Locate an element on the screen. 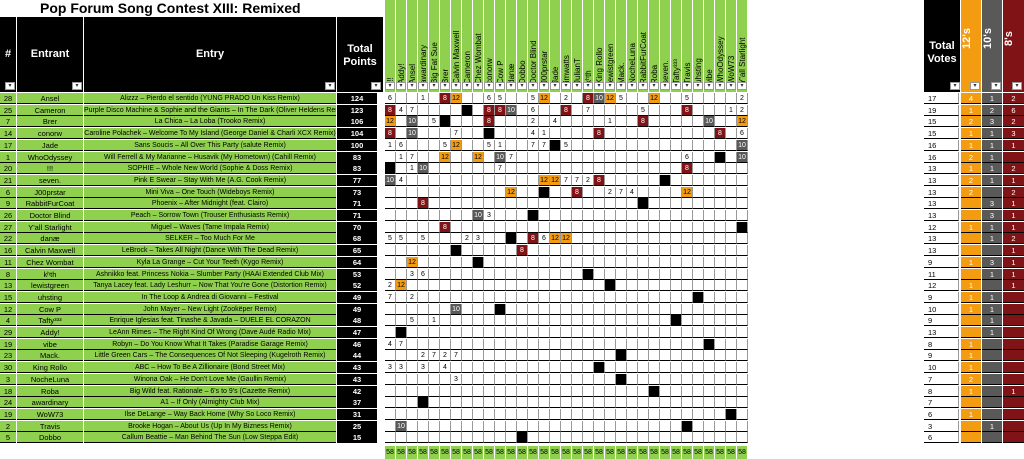  filter-dropdown-twelves: ▾ is located at coordinates (975, 86).